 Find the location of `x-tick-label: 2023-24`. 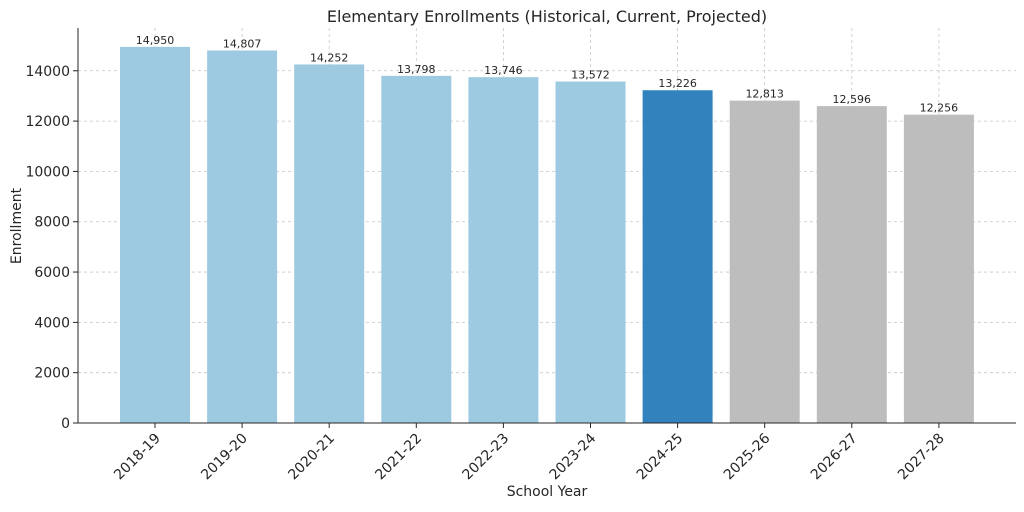

x-tick-label: 2023-24 is located at coordinates (573, 456).